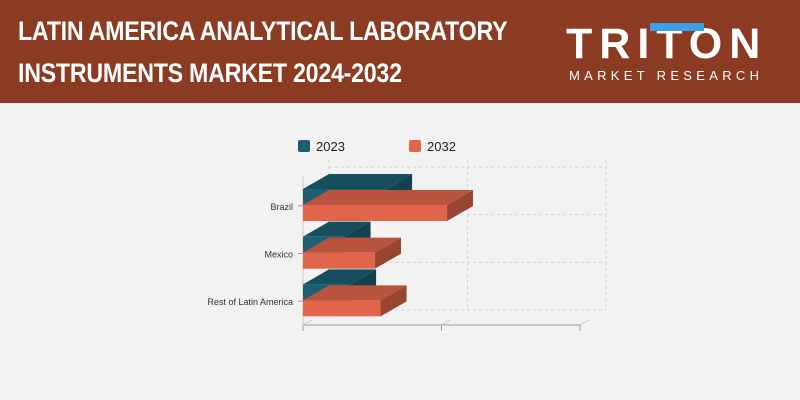  What do you see at coordinates (281, 207) in the screenshot?
I see `category-label: Brazil` at bounding box center [281, 207].